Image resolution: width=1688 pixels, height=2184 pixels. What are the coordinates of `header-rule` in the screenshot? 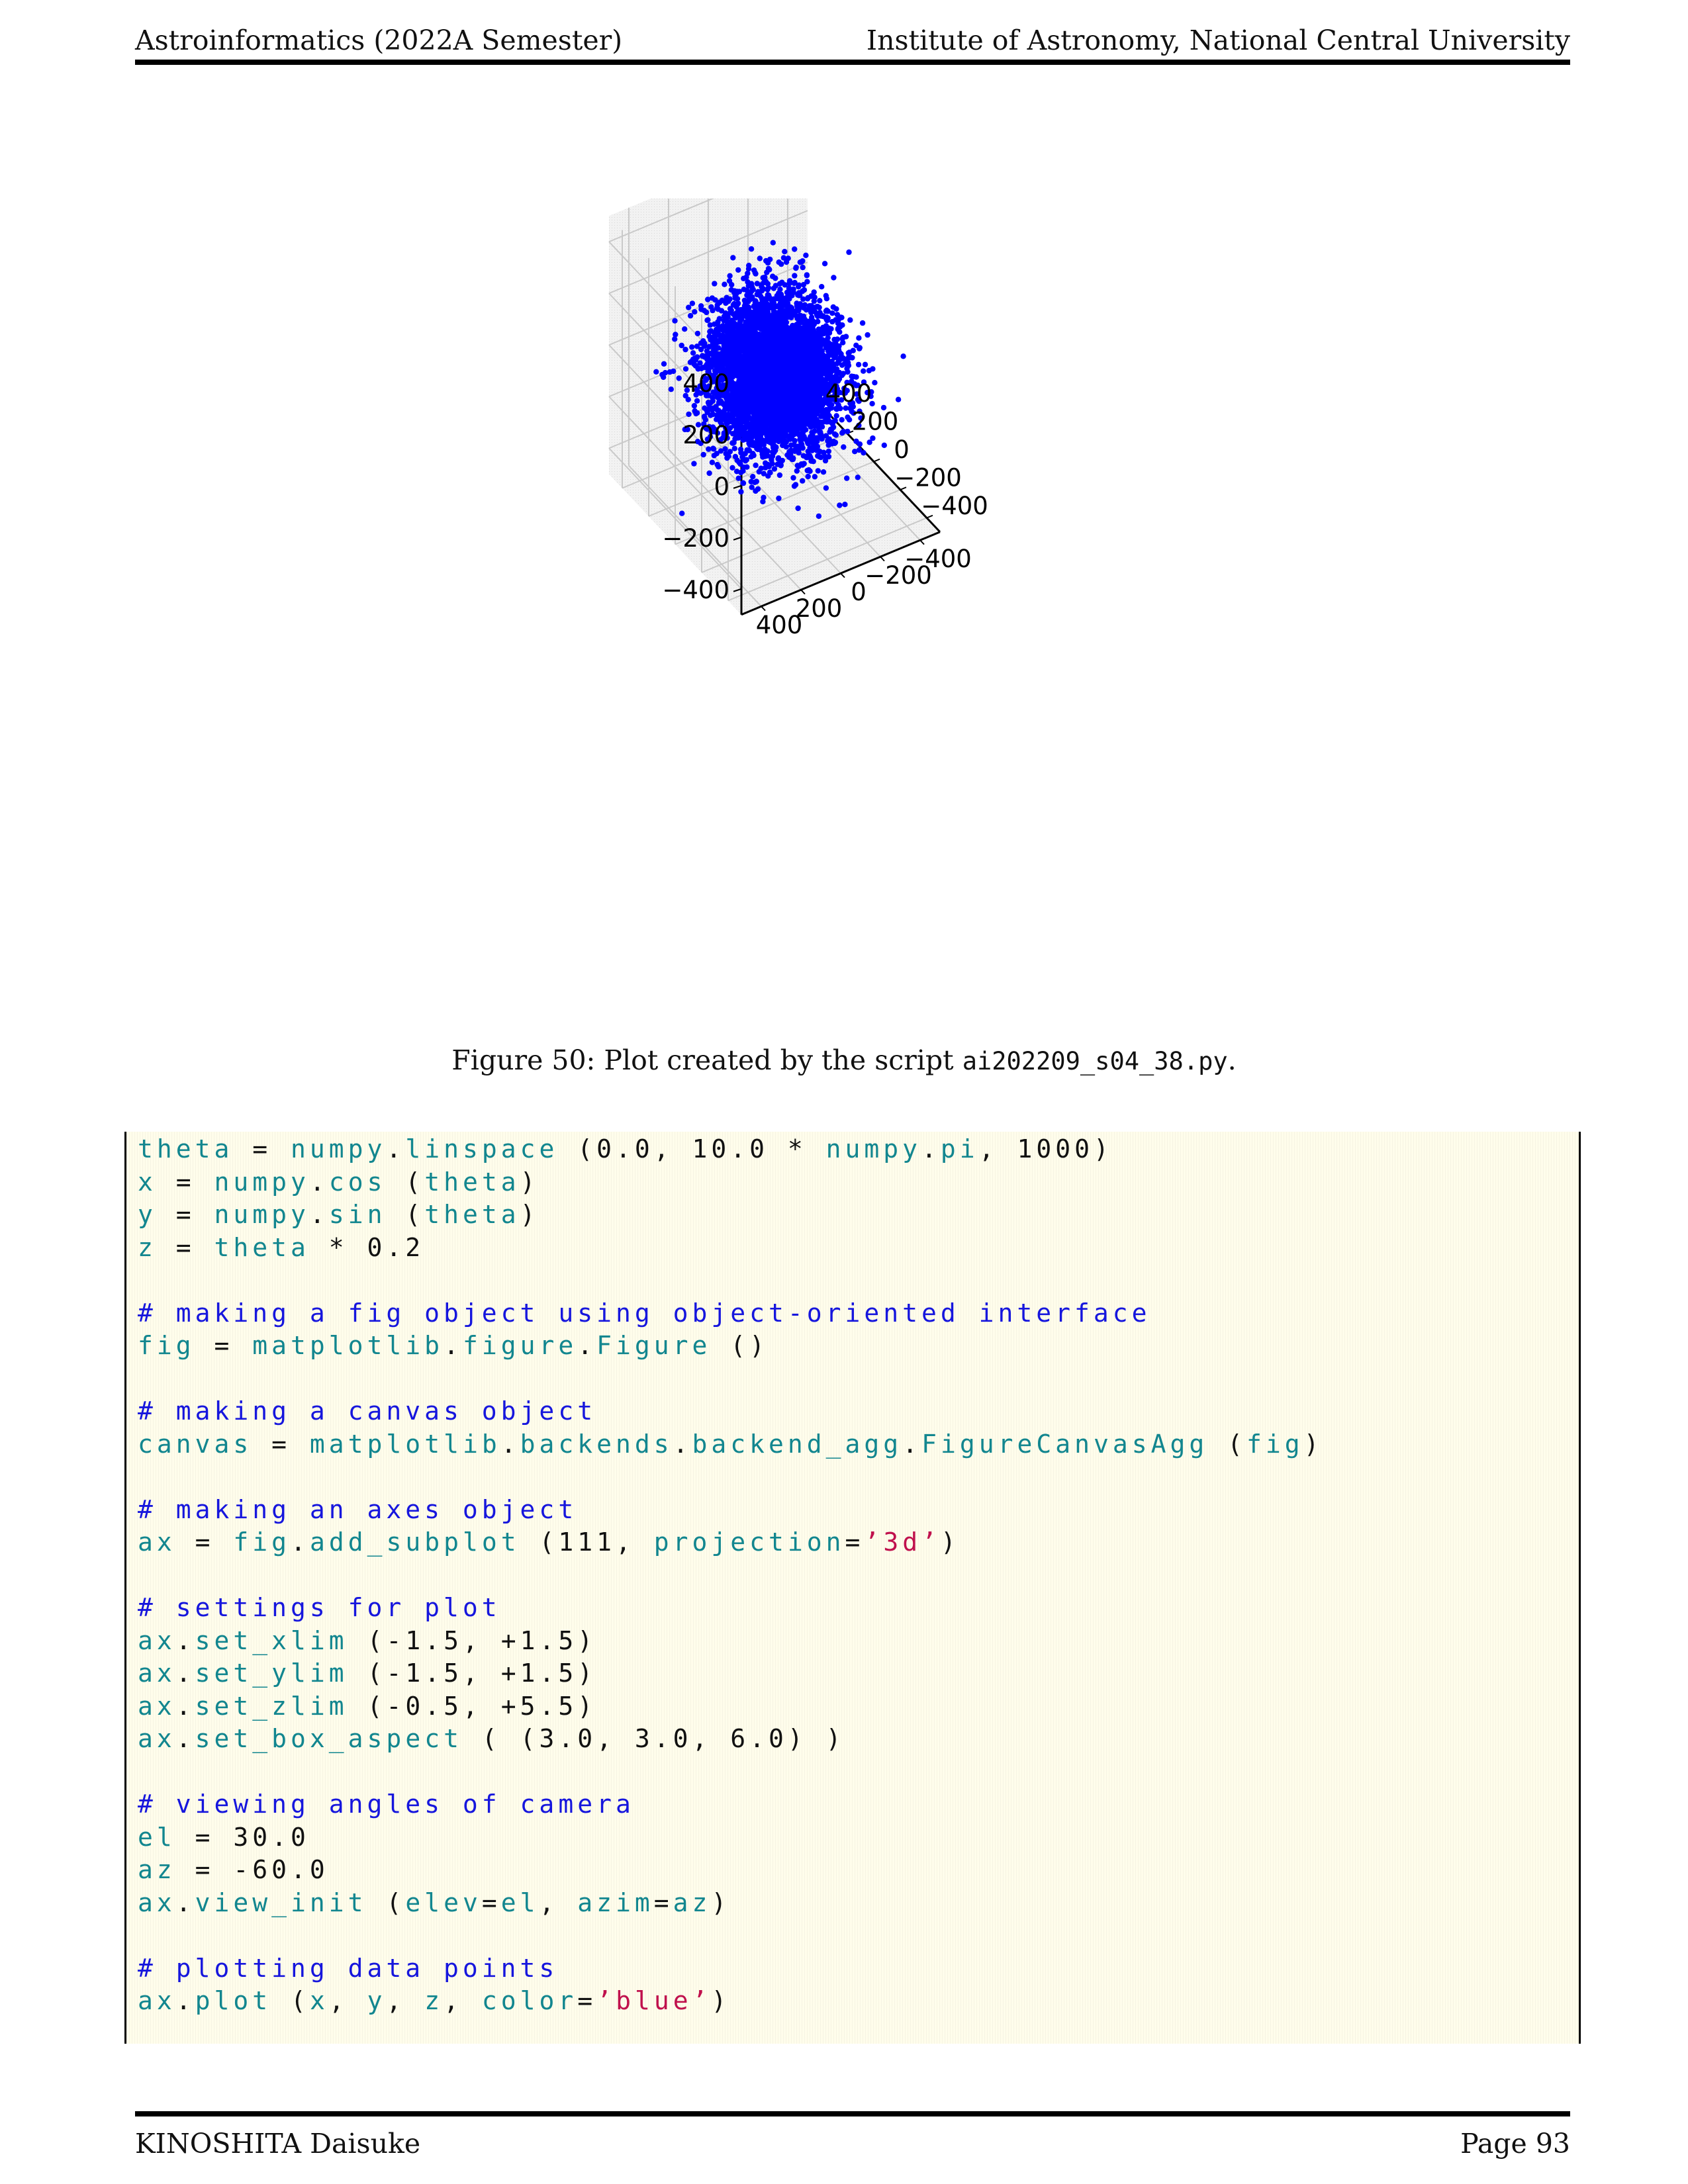 It's located at (852, 62).